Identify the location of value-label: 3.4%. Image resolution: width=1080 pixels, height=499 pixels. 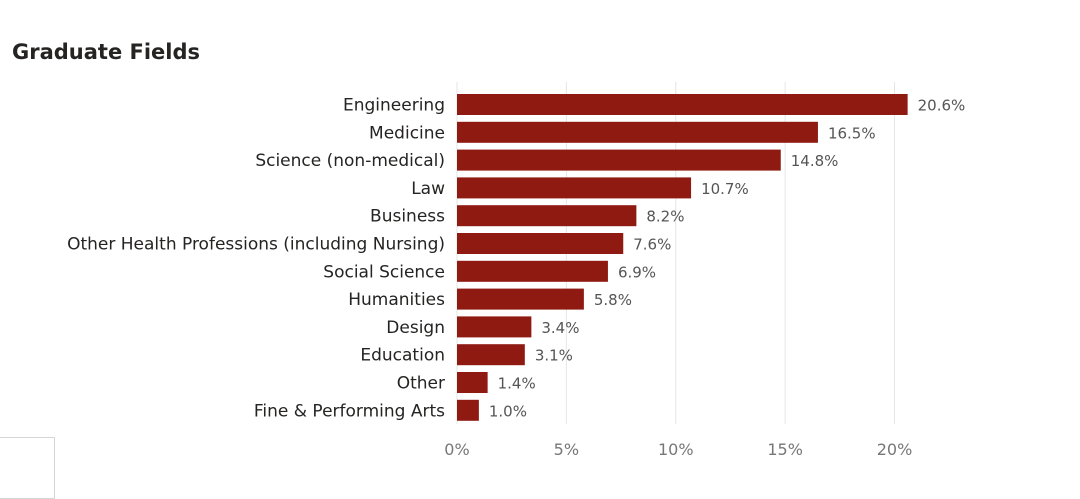
(560, 328).